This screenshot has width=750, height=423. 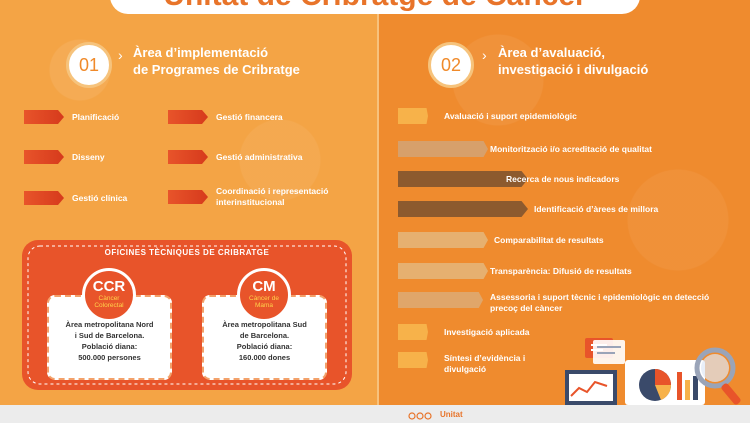 What do you see at coordinates (264, 302) in the screenshot?
I see `badge-subtitle: Càncer de Mama` at bounding box center [264, 302].